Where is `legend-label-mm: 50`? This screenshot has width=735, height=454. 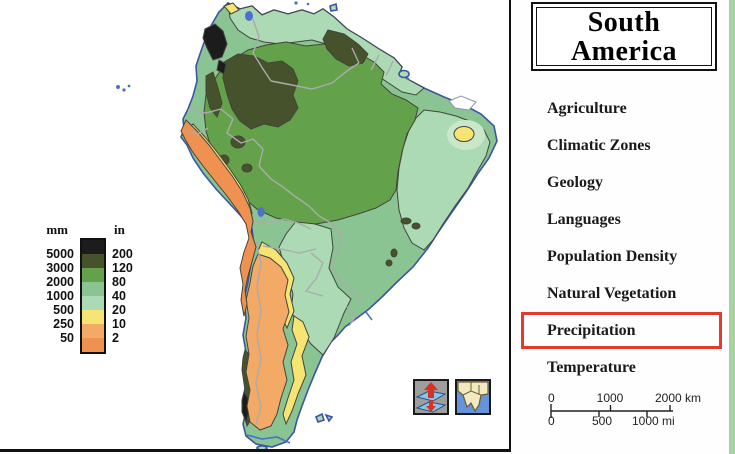 legend-label-mm: 50 is located at coordinates (67, 338).